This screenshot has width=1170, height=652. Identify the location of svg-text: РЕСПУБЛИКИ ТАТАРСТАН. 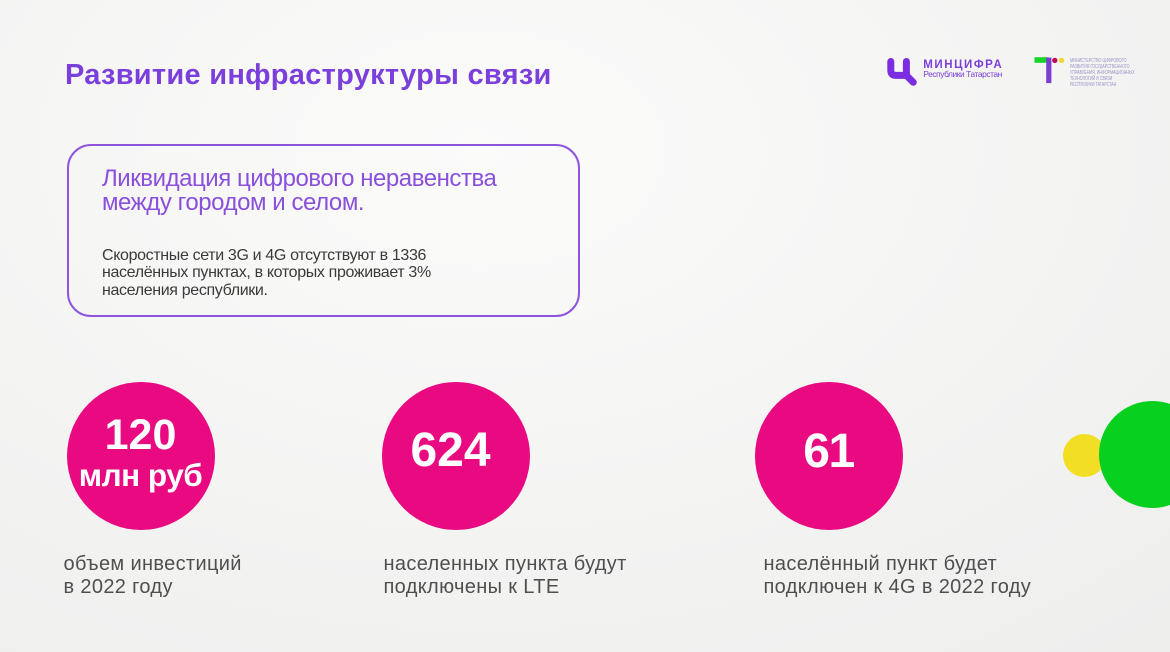
(1093, 85).